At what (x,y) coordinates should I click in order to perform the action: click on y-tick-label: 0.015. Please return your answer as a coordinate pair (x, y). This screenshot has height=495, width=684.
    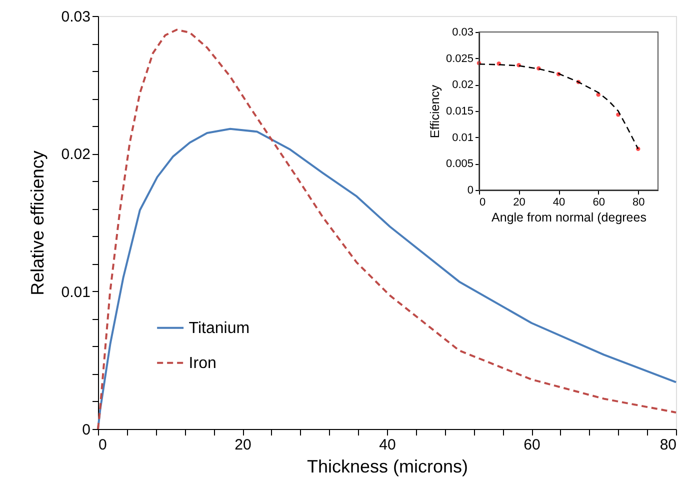
    Looking at the image, I should click on (460, 112).